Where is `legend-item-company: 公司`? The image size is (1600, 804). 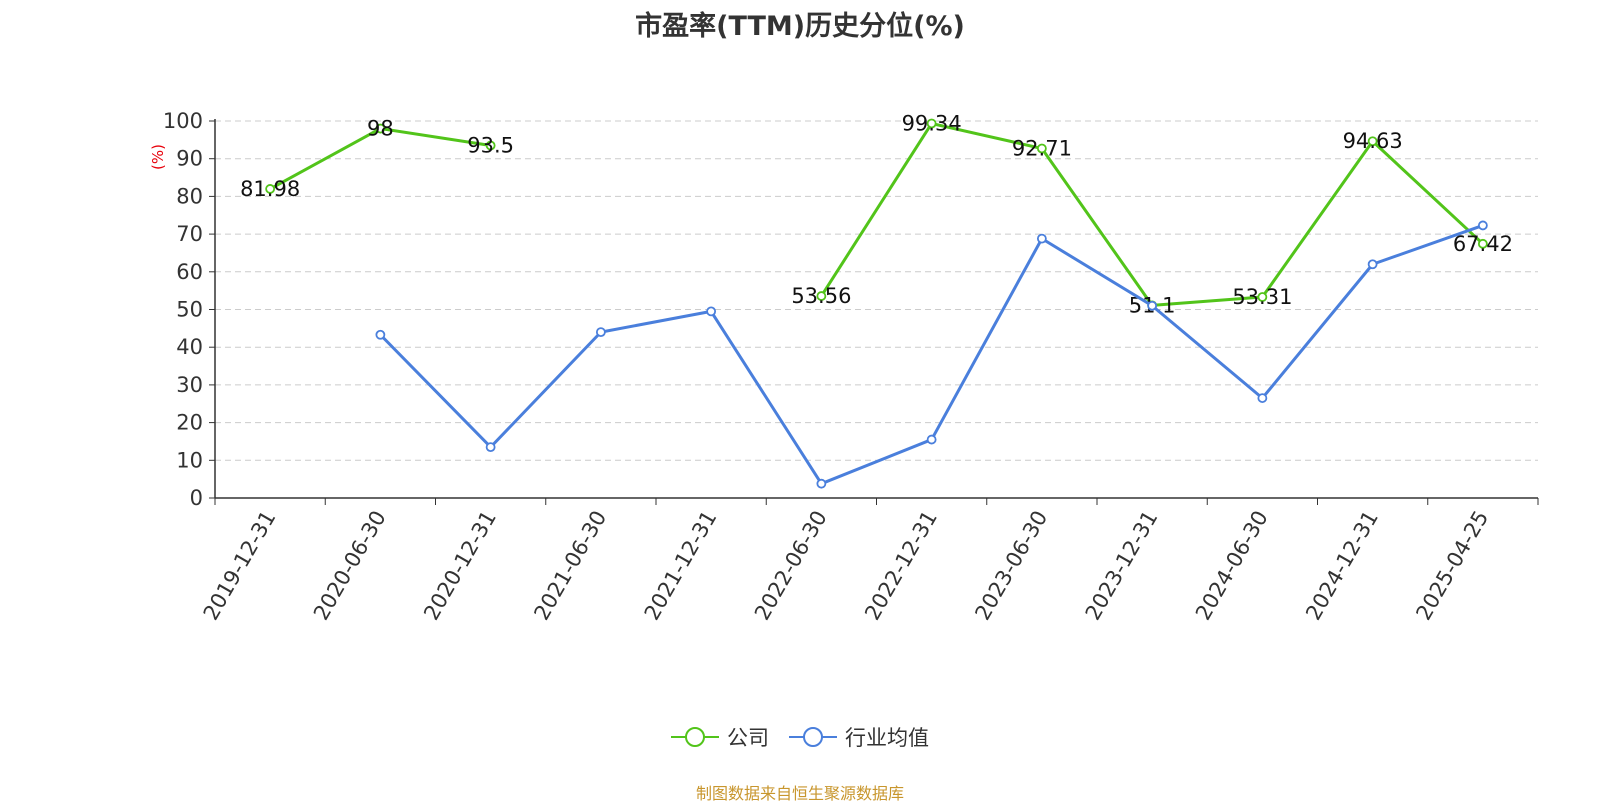
legend-item-company: 公司 is located at coordinates (720, 737).